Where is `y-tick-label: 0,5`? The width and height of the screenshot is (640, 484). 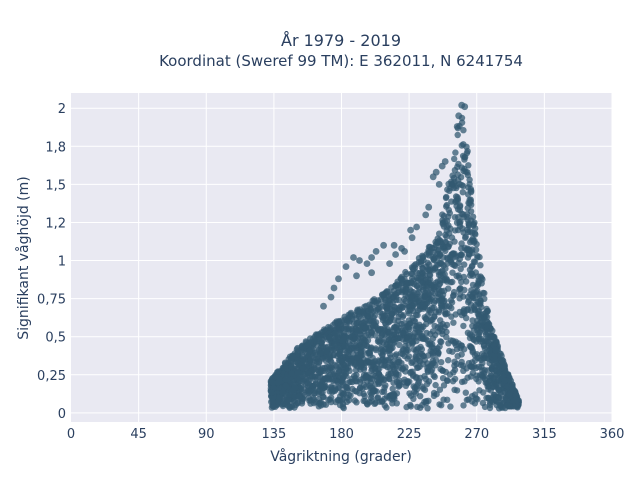
y-tick-label: 0,5 is located at coordinates (55, 338).